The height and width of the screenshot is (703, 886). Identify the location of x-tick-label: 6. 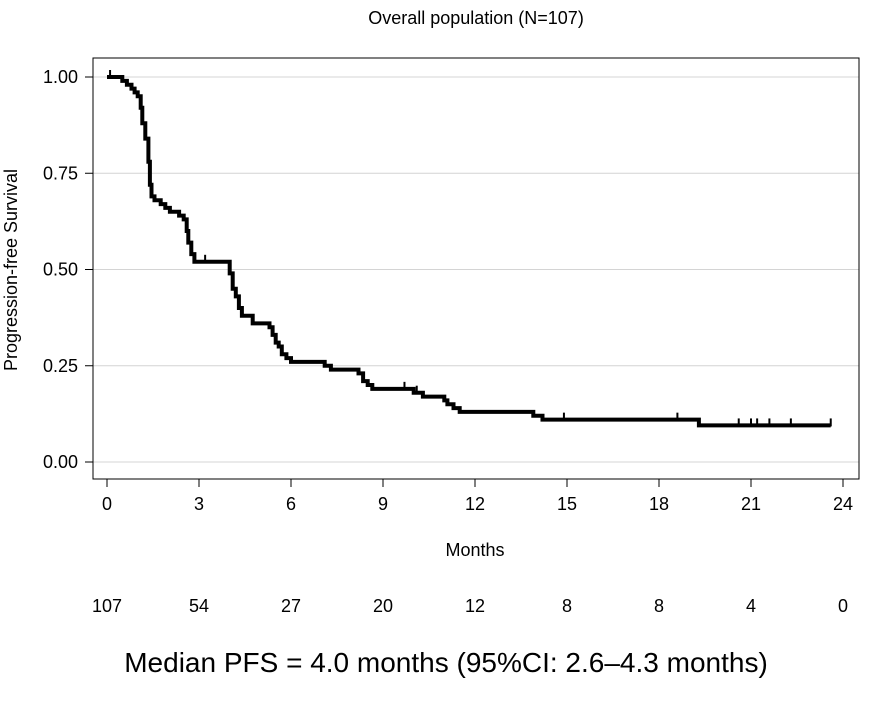
(291, 504).